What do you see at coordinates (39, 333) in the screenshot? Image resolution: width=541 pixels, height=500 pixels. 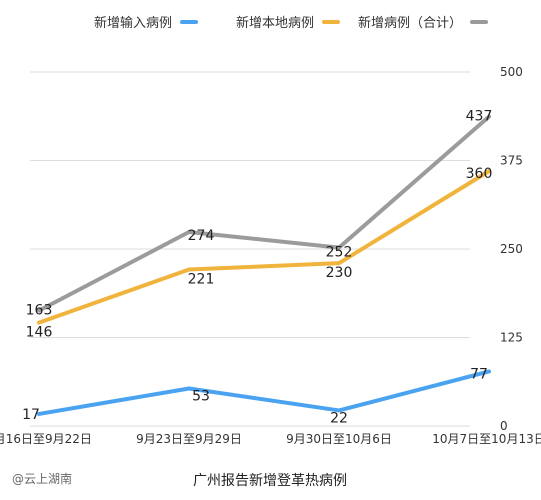 I see `data-label: 146` at bounding box center [39, 333].